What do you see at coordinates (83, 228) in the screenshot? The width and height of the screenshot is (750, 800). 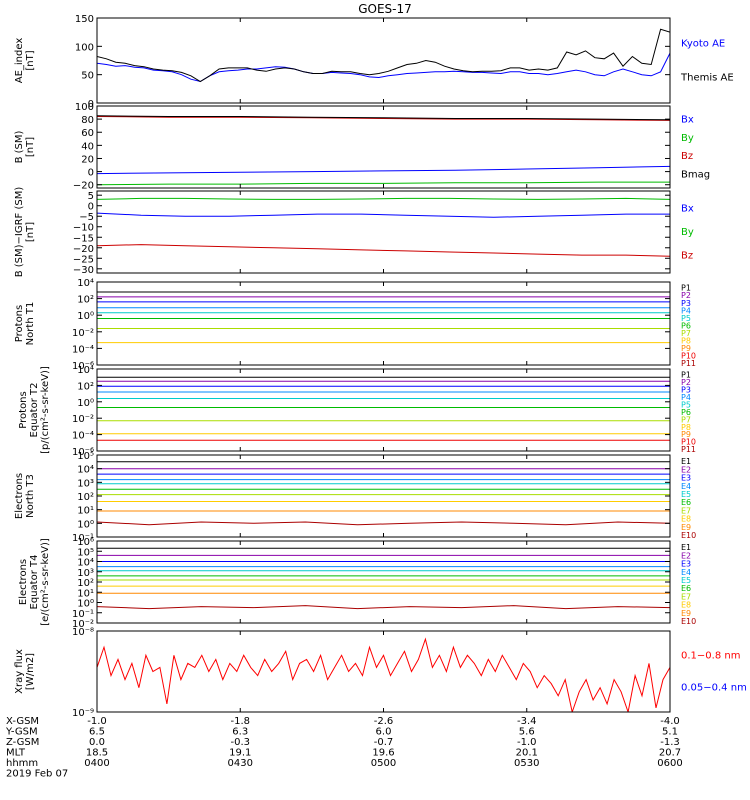 I see `y-tick-label: −10` at bounding box center [83, 228].